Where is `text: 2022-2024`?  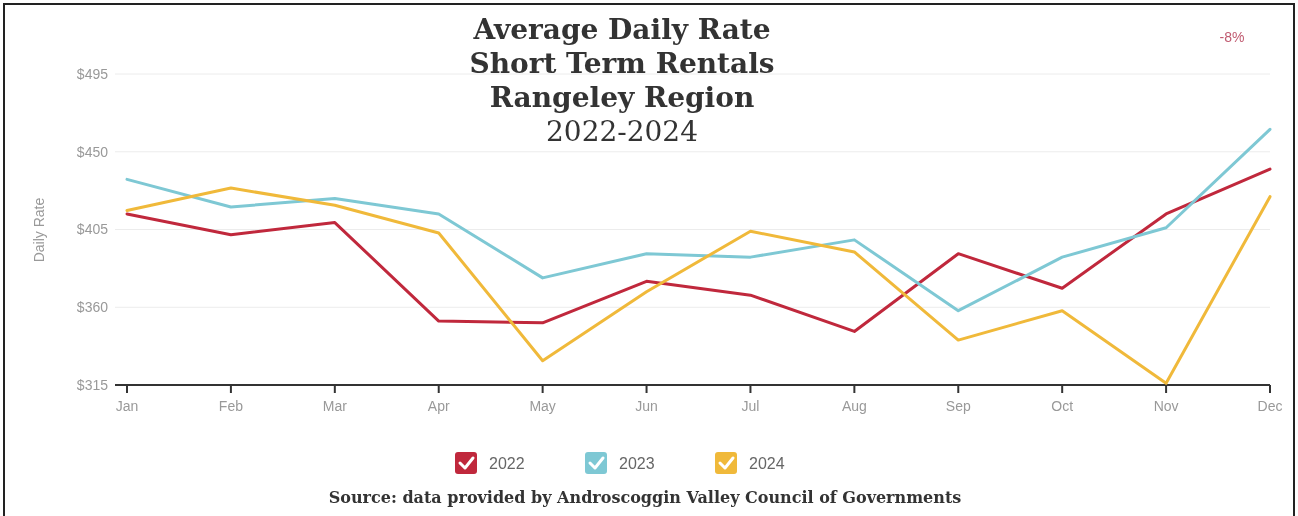 text: 2022-2024 is located at coordinates (622, 131).